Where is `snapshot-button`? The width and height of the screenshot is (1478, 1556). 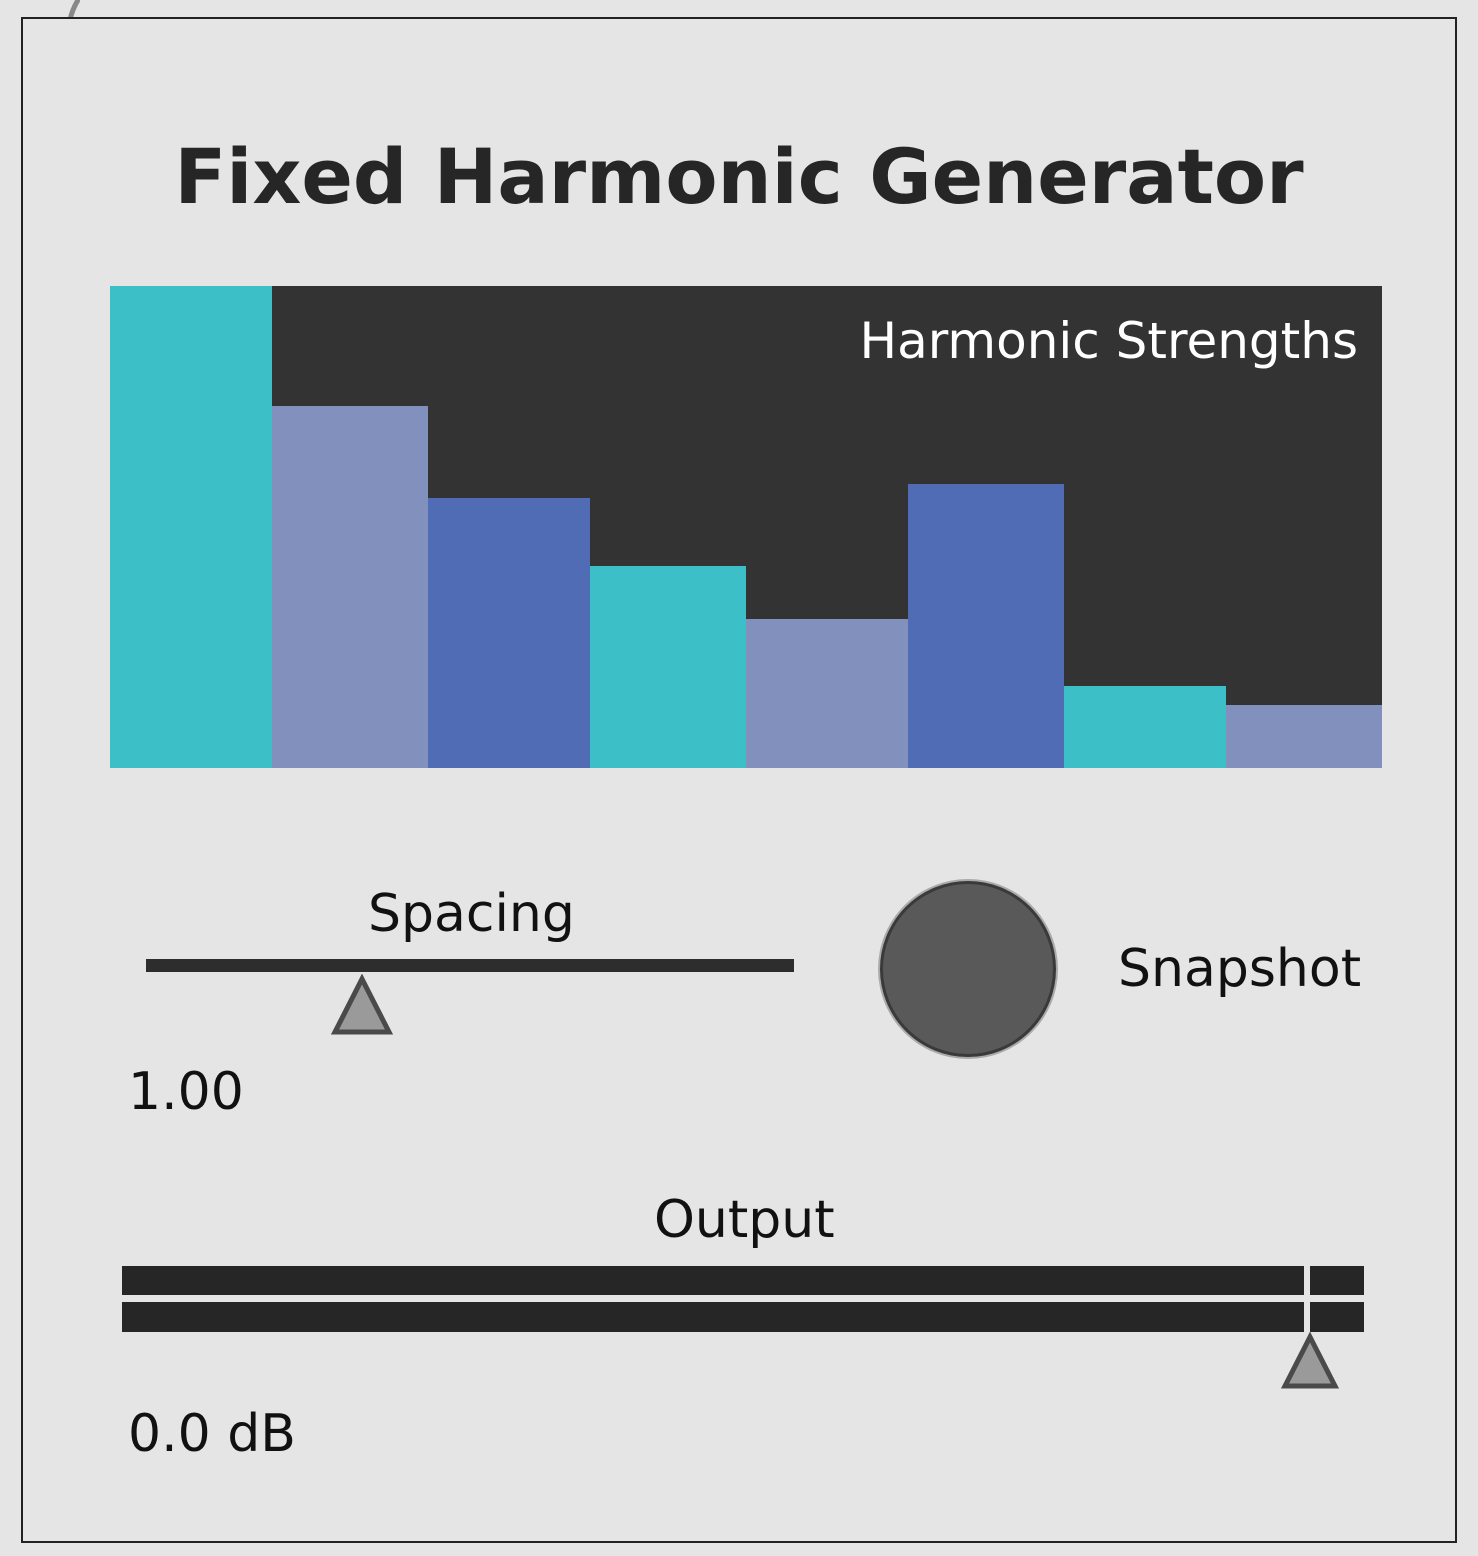
snapshot-button is located at coordinates (968, 969).